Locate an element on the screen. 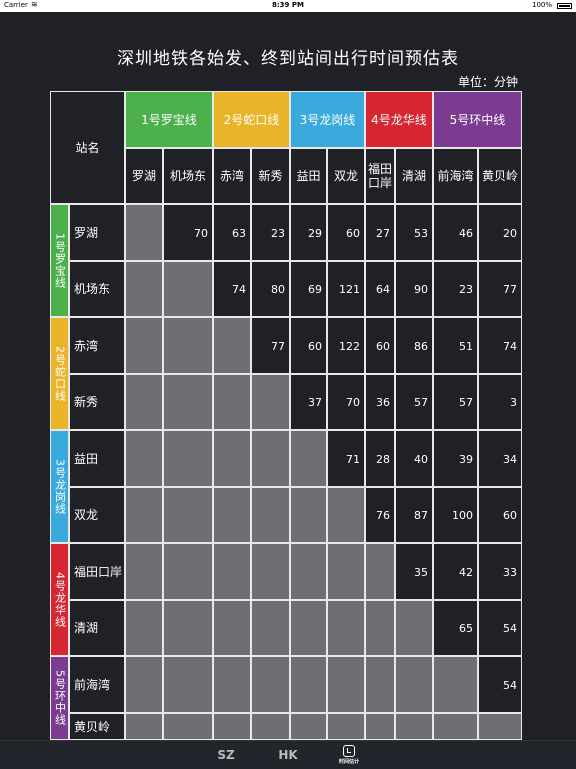 This screenshot has height=769, width=576. tab-time-estimate-label: 时间估计 is located at coordinates (348, 762).